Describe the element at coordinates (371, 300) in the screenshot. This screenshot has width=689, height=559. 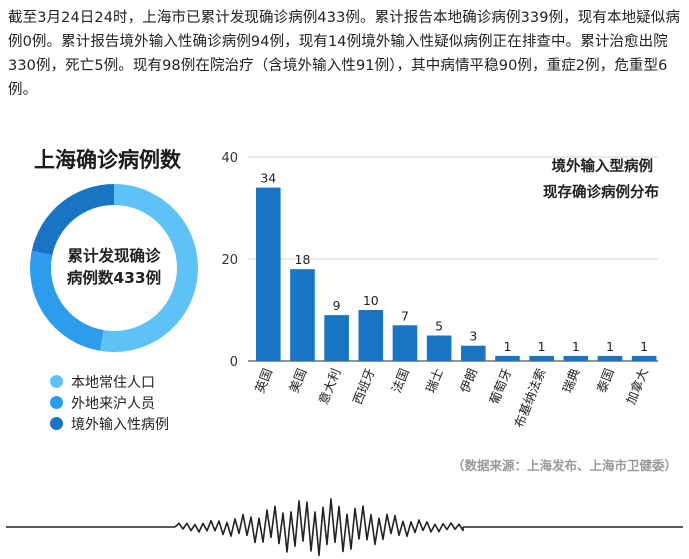
I see `bar-value-label: 10` at that location.